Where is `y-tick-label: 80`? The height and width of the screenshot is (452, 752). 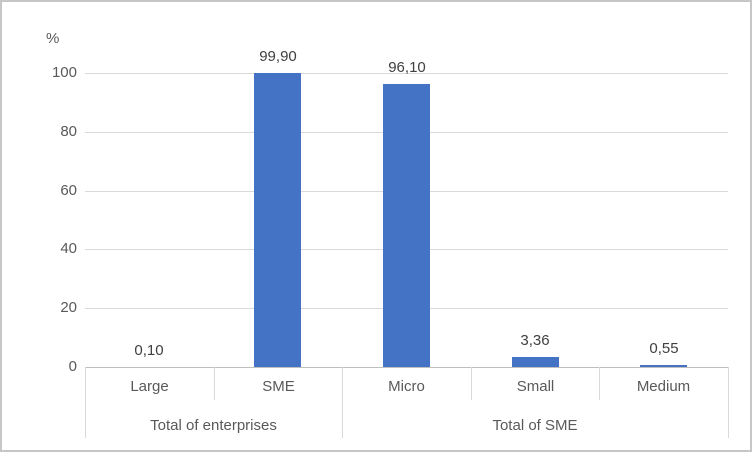
y-tick-label: 80 is located at coordinates (68, 131).